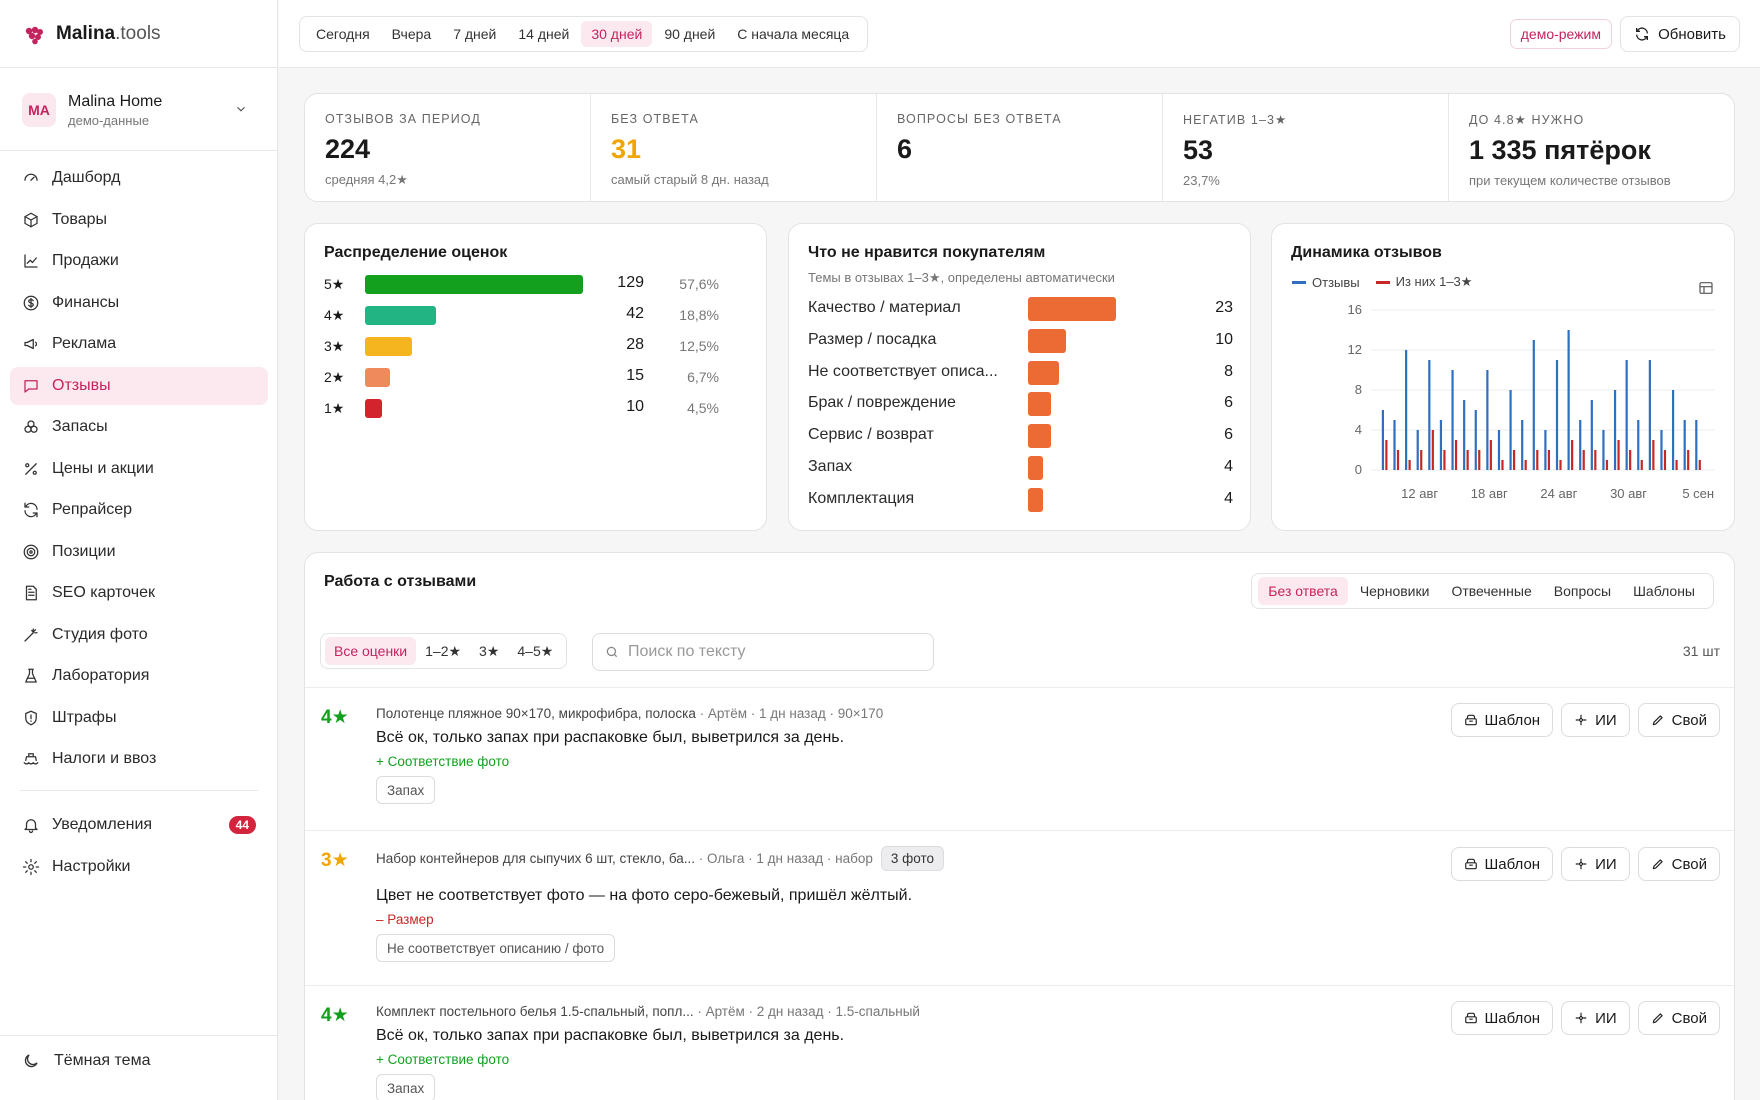 Image resolution: width=1760 pixels, height=1100 pixels. Describe the element at coordinates (334, 377) in the screenshot. I see `rating-star-label: 2★` at that location.